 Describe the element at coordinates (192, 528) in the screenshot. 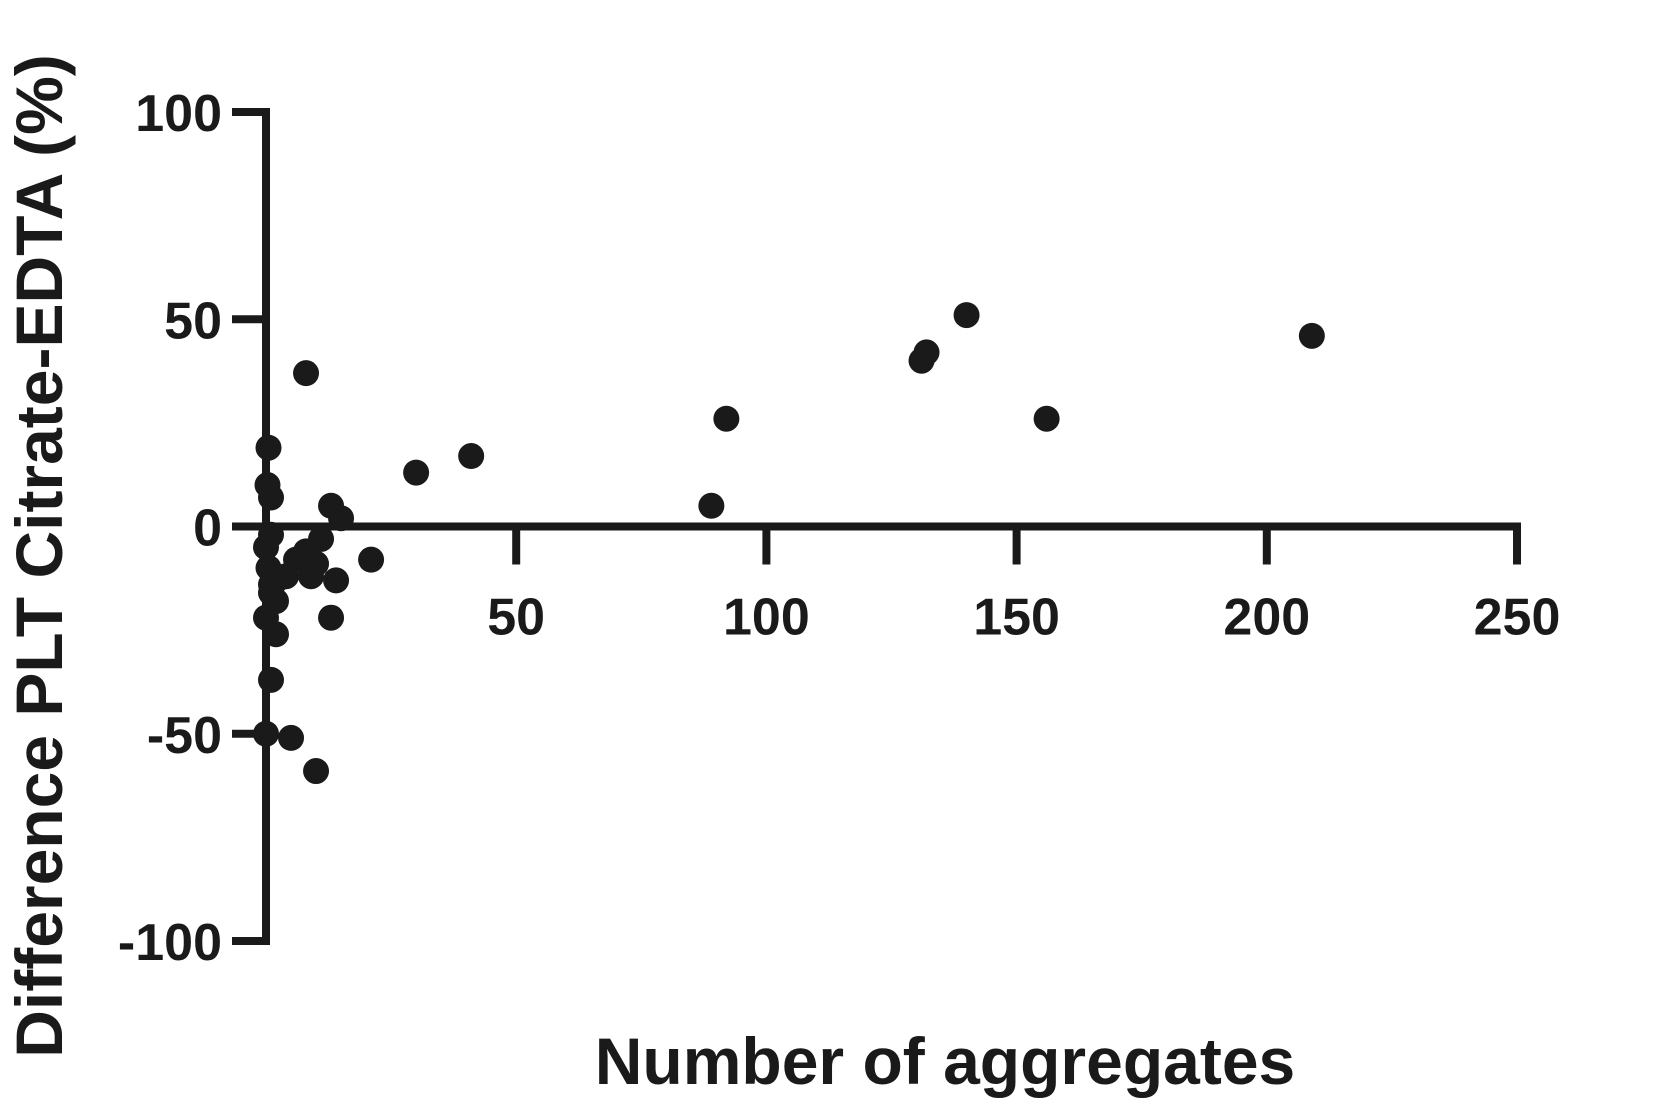

I see `y-axis-ticks: -100 -50 0 50 100` at that location.